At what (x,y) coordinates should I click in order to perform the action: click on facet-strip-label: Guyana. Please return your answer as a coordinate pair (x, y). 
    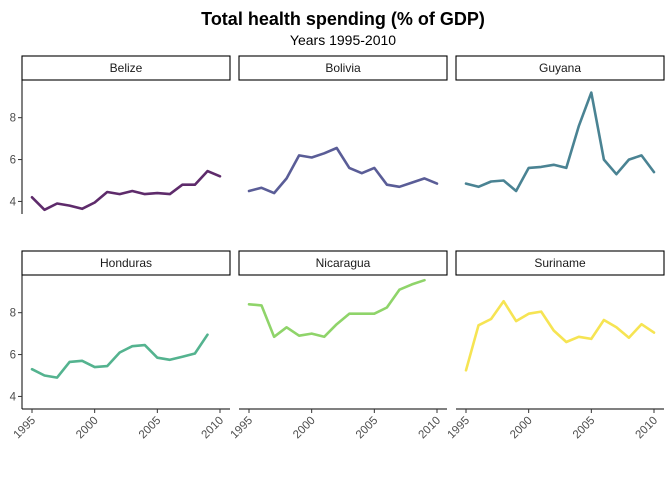
    Looking at the image, I should click on (560, 68).